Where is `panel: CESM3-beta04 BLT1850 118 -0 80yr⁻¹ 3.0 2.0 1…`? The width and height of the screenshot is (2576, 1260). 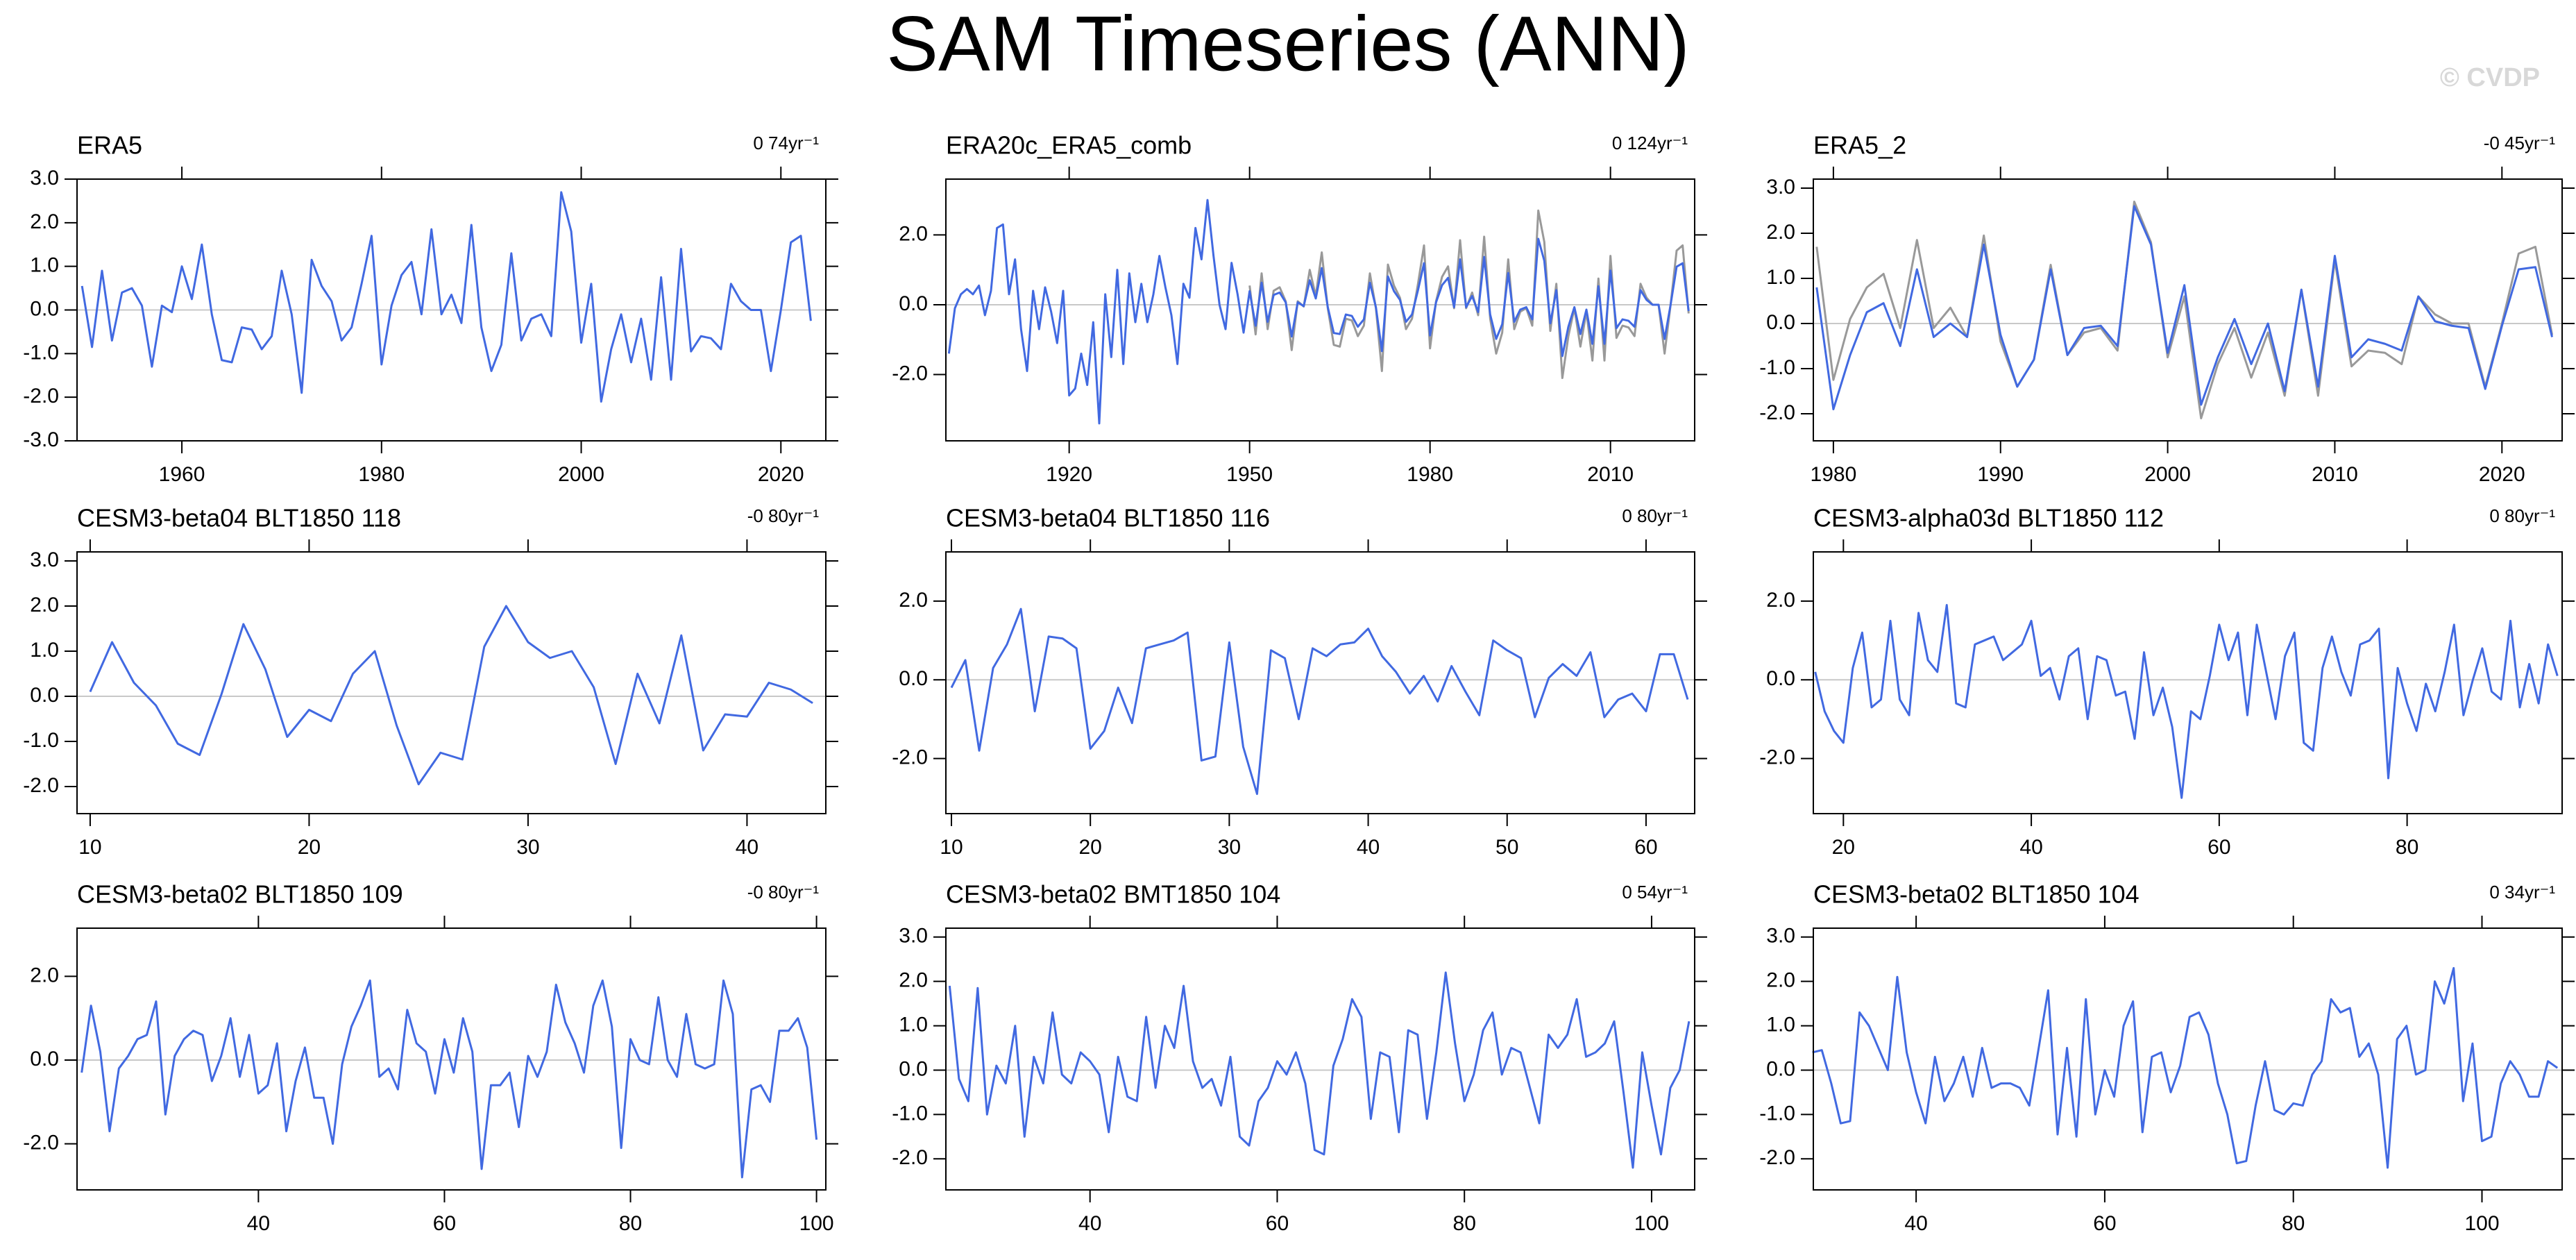
panel: CESM3-beta04 BLT1850 118 -0 80yr⁻¹ 3.0 2.0 1… is located at coordinates (430, 681).